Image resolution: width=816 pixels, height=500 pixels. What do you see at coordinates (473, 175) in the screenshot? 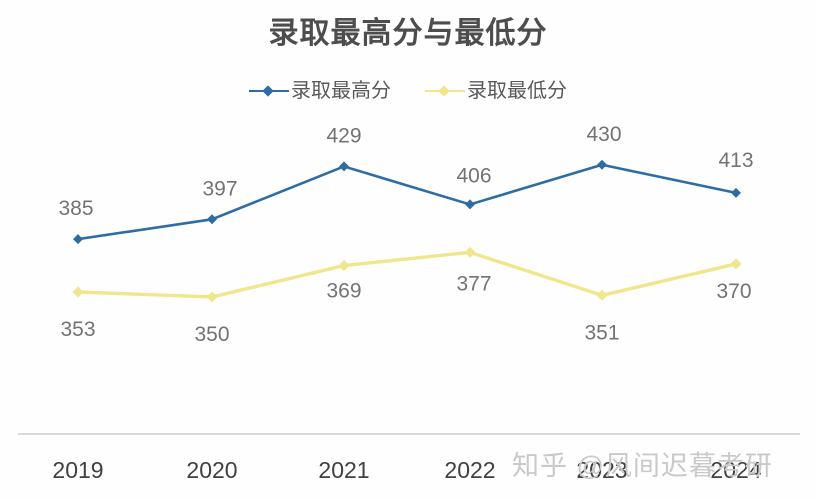
I see `data-label: 406` at bounding box center [473, 175].